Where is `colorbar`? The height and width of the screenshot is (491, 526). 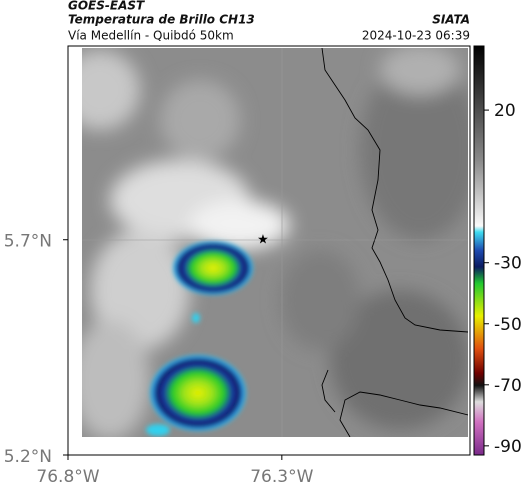
colorbar is located at coordinates (479, 250).